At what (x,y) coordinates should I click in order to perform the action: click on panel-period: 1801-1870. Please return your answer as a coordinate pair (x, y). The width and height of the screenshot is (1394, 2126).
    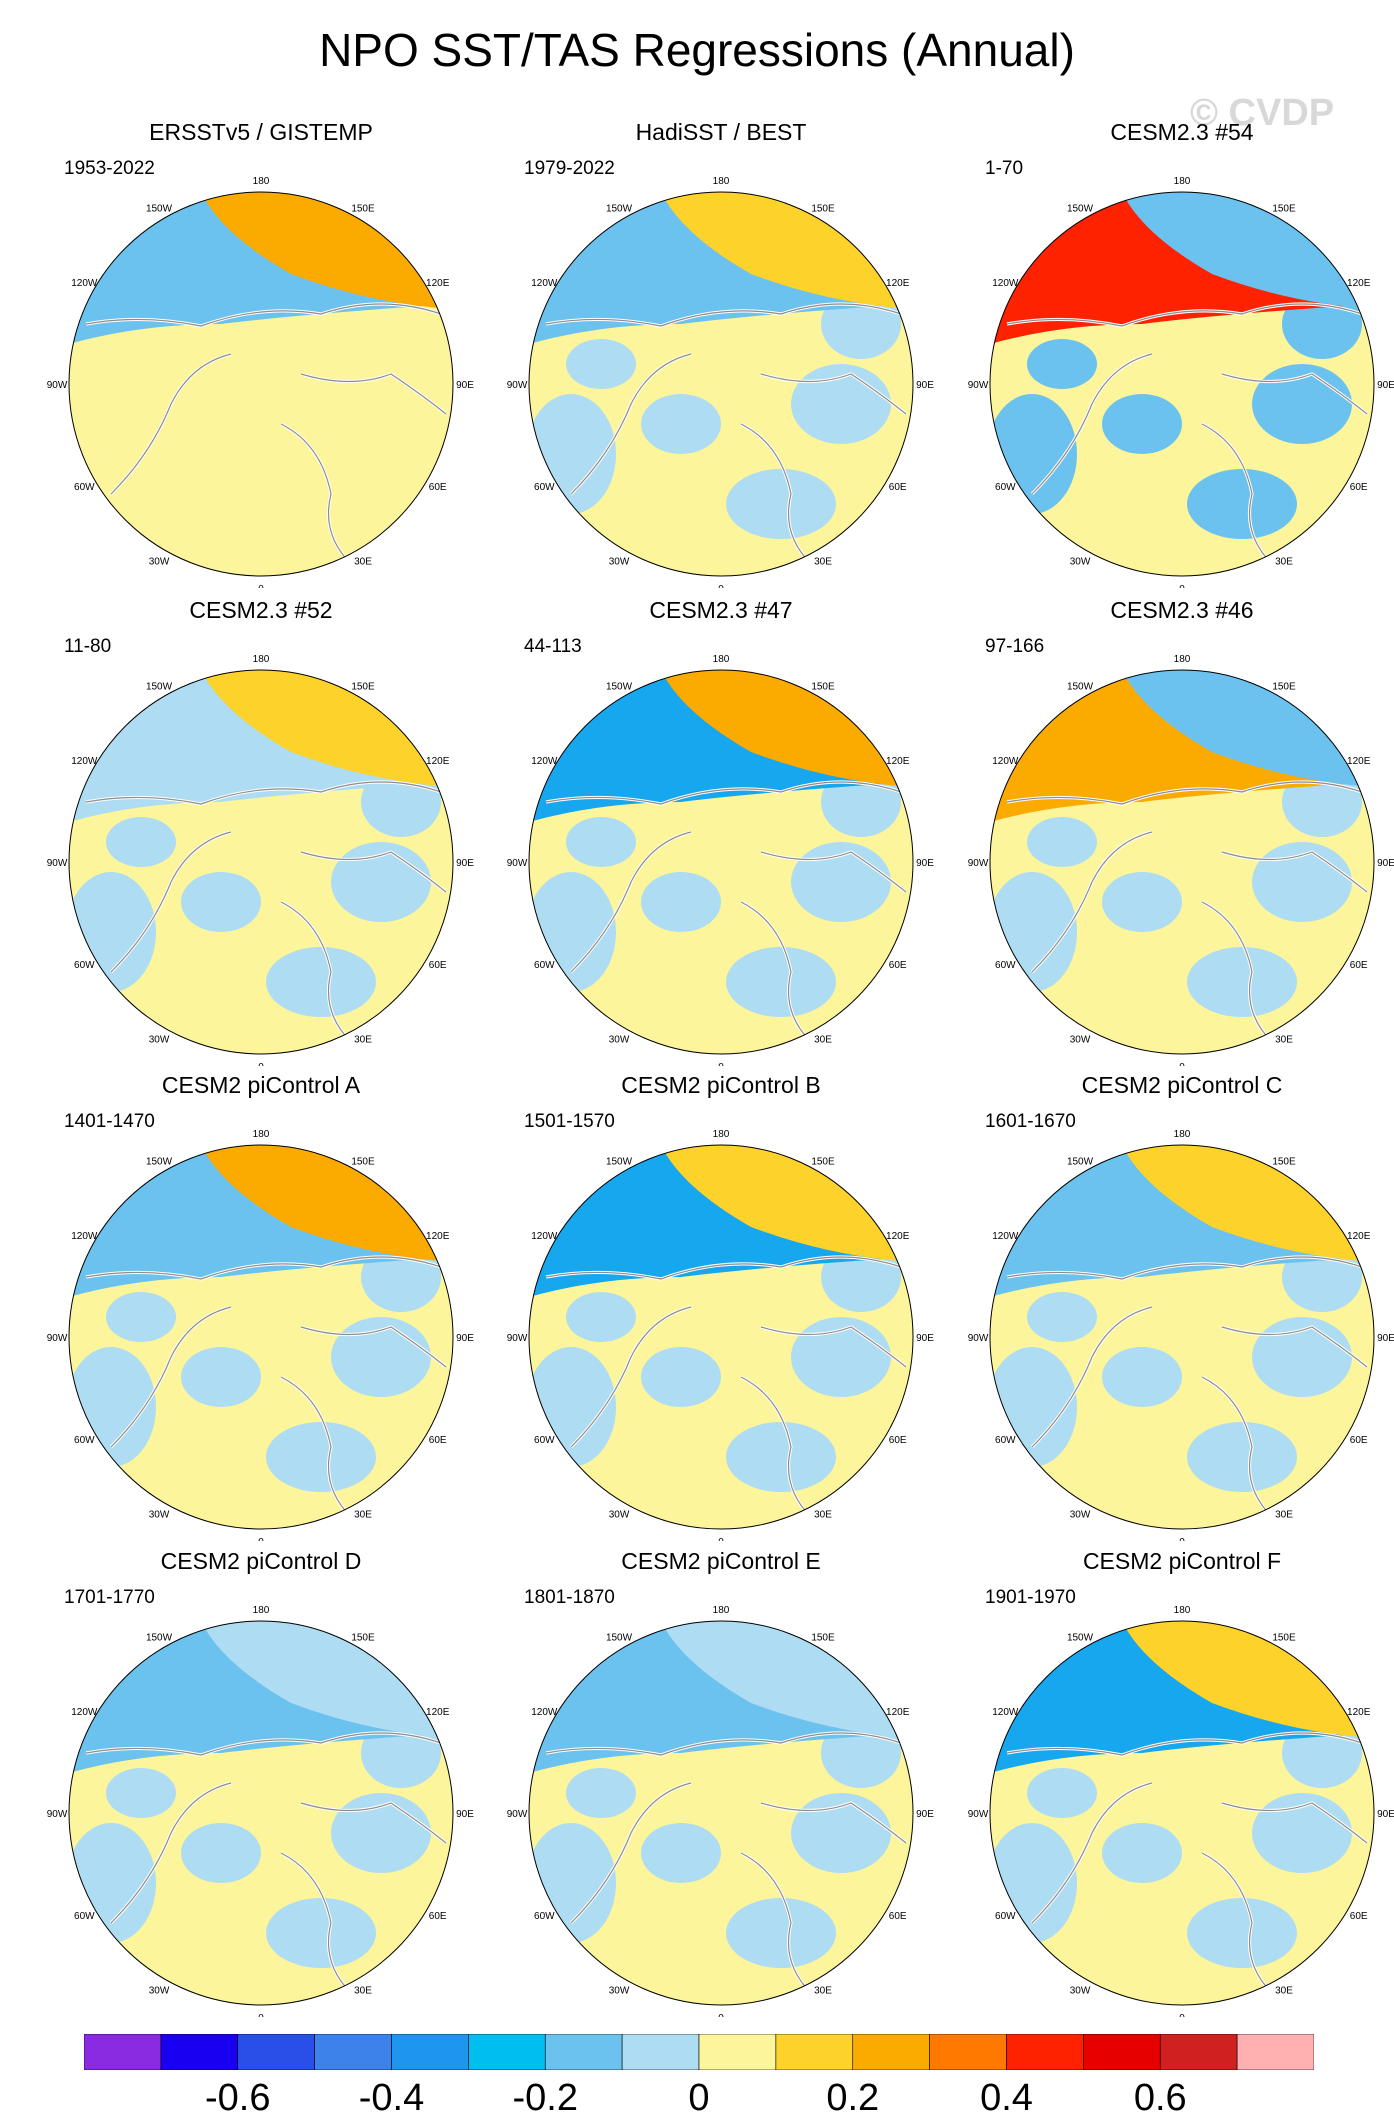
    Looking at the image, I should click on (569, 1597).